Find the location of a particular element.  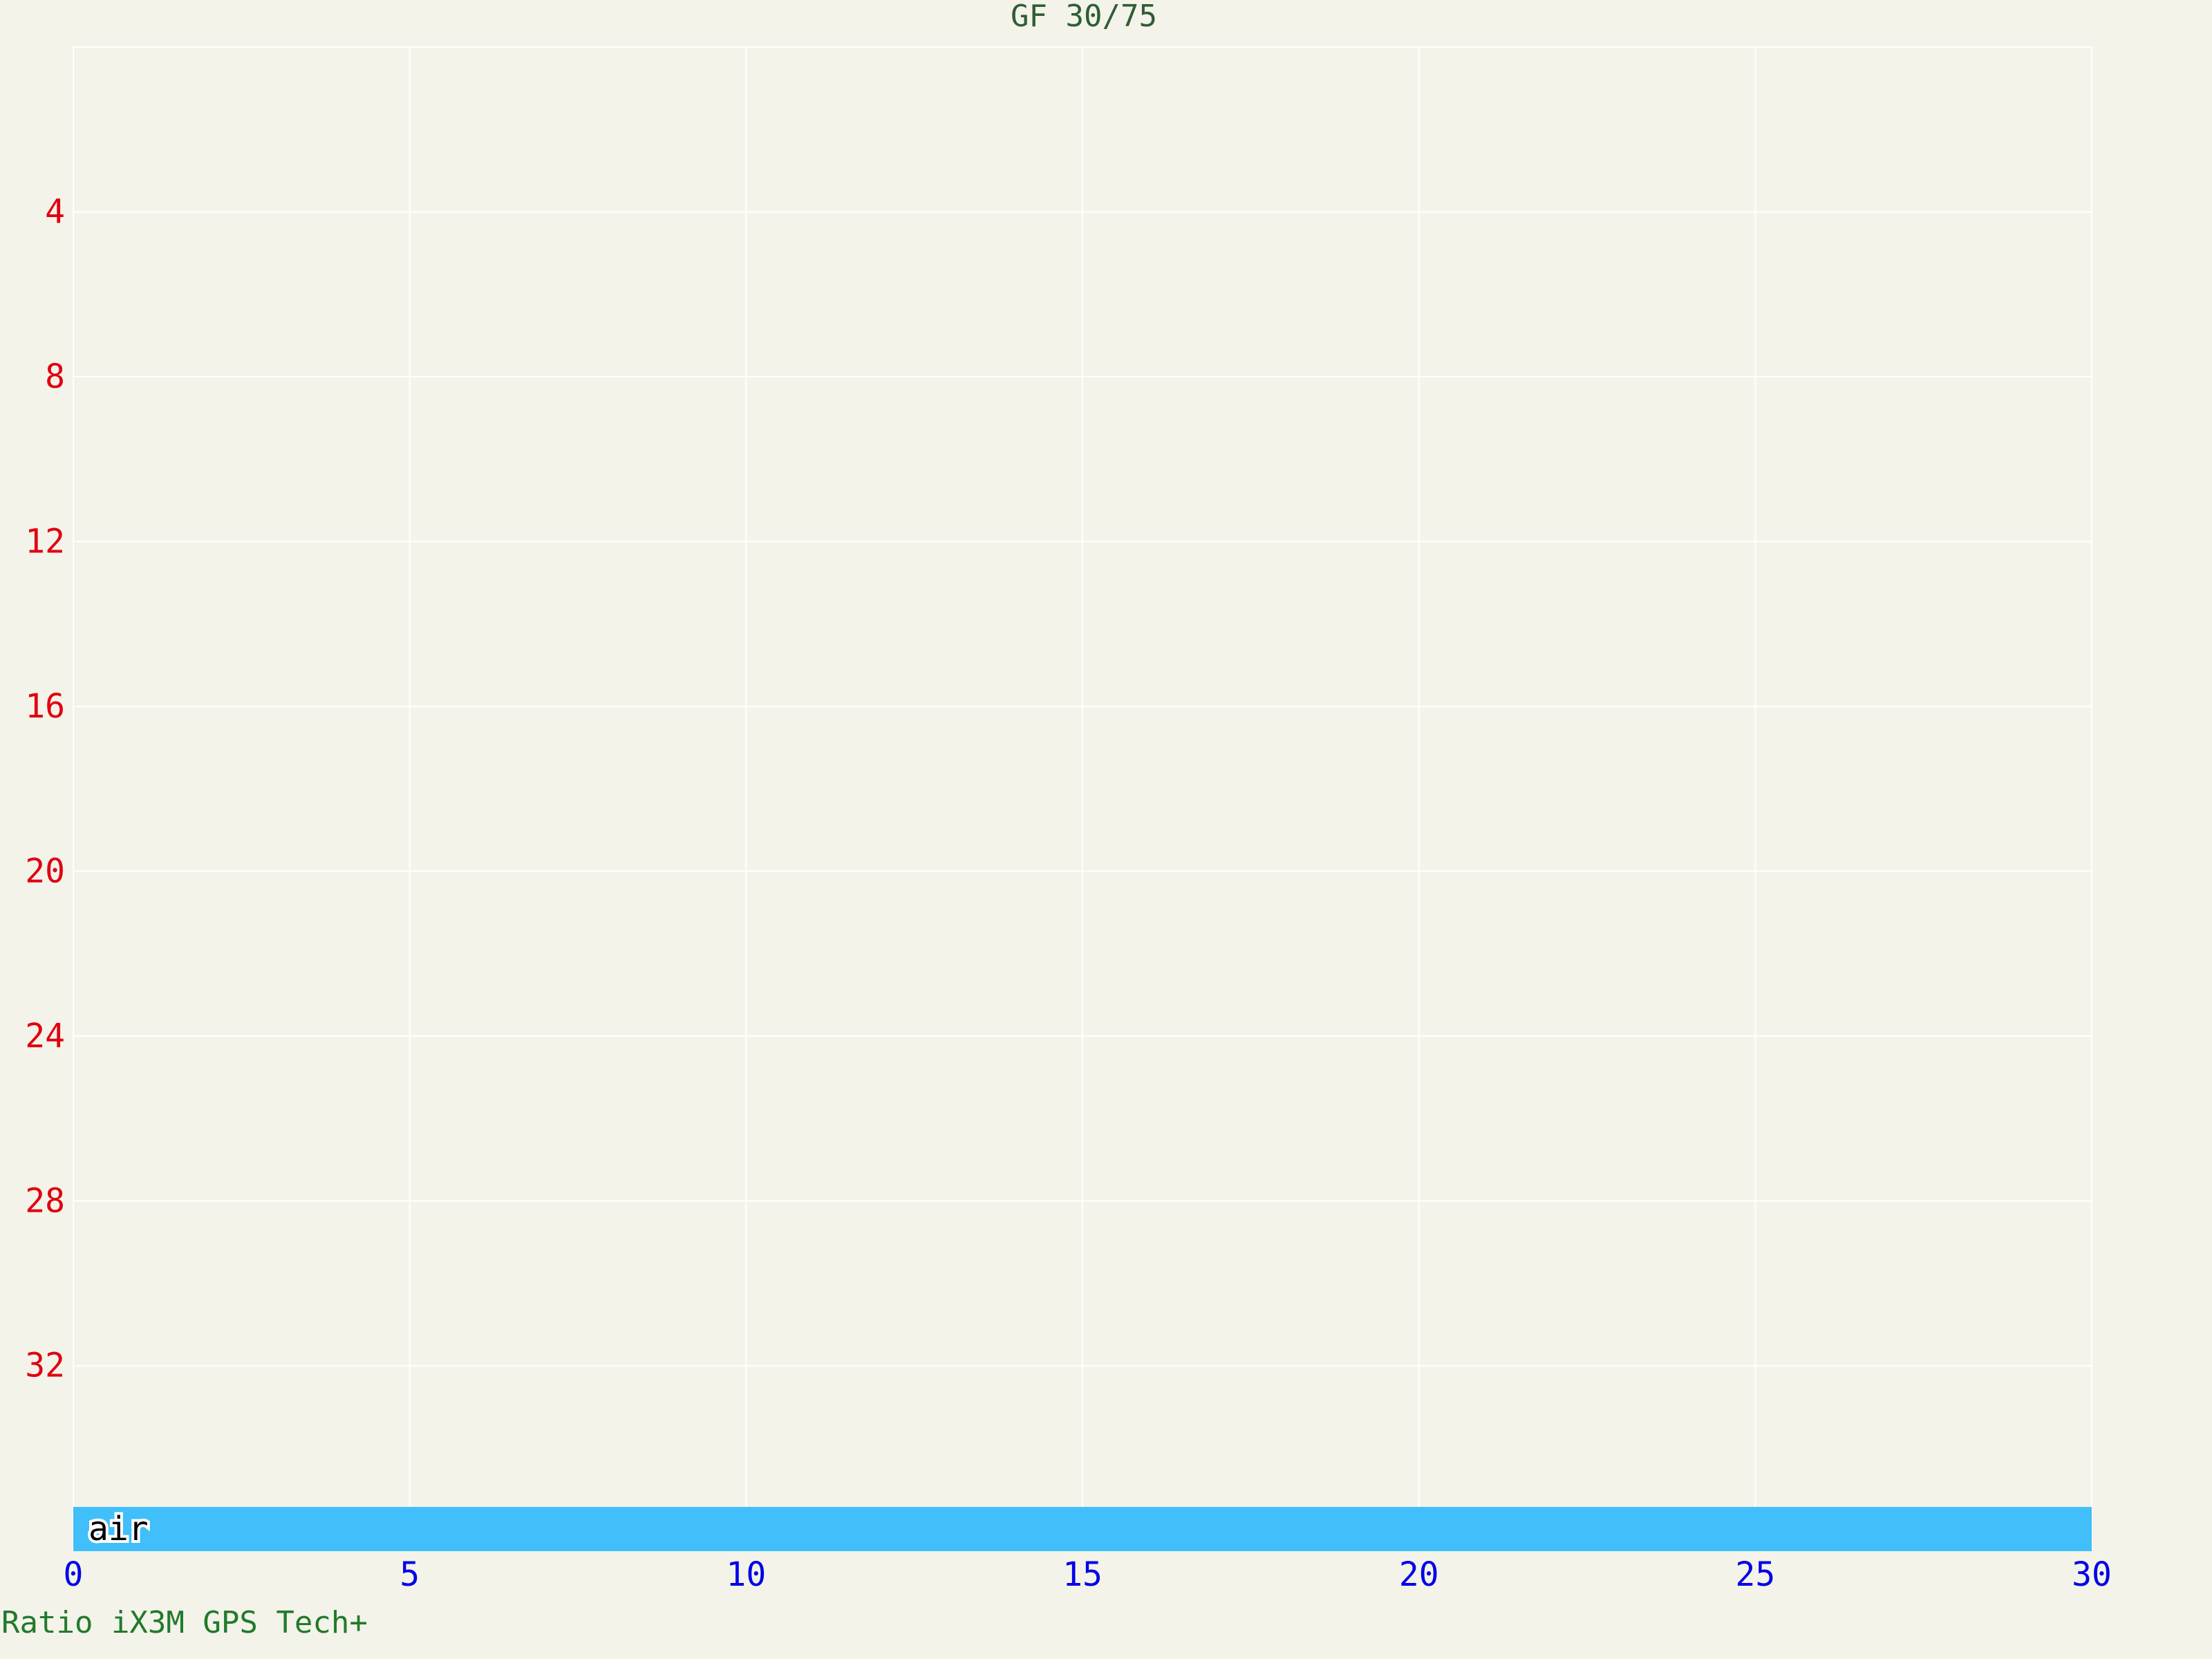

gas-bar is located at coordinates (1082, 1529).